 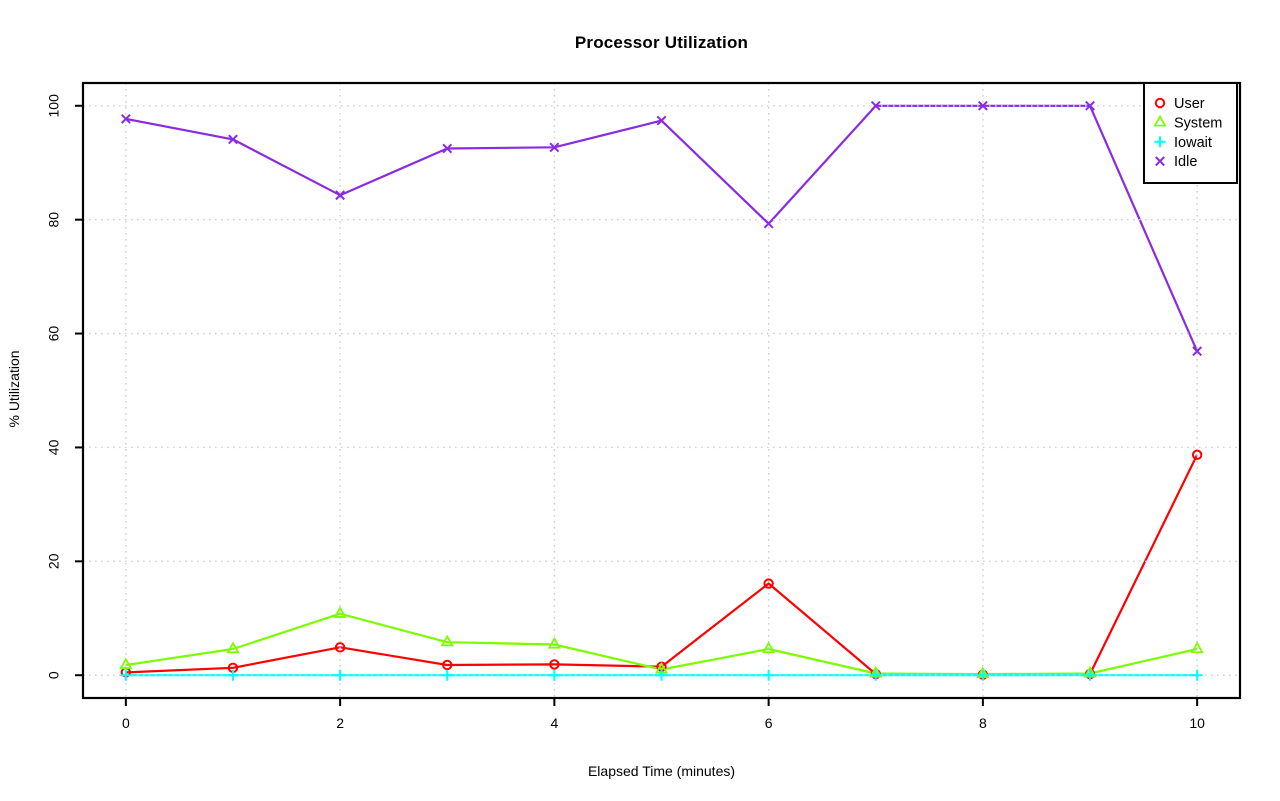 I want to click on y-tick-label: 20, so click(x=54, y=561).